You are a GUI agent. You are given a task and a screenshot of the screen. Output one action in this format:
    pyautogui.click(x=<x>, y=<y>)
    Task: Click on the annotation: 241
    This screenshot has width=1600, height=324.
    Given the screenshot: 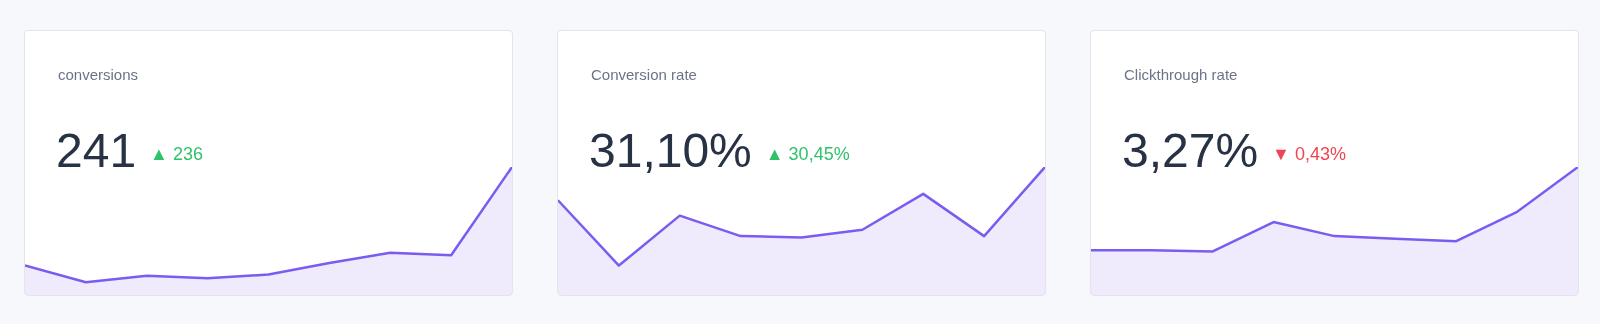 What is the action you would take?
    pyautogui.click(x=96, y=150)
    